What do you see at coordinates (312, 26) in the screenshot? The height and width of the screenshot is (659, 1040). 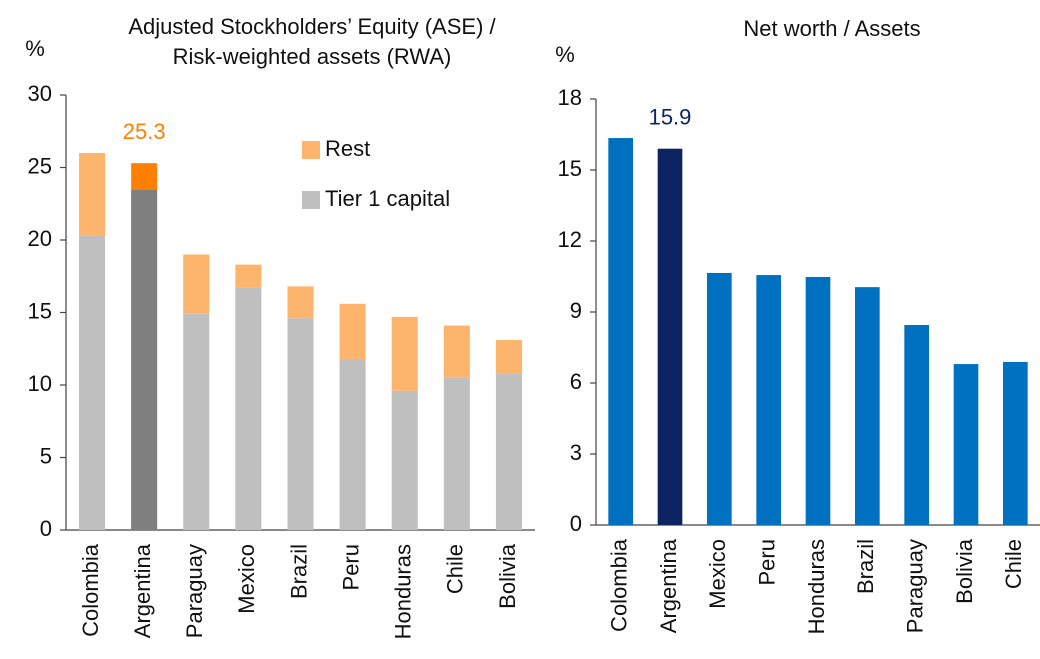 I see `chart-title: Adjusted Stockholders’ Equity (ASE) /` at bounding box center [312, 26].